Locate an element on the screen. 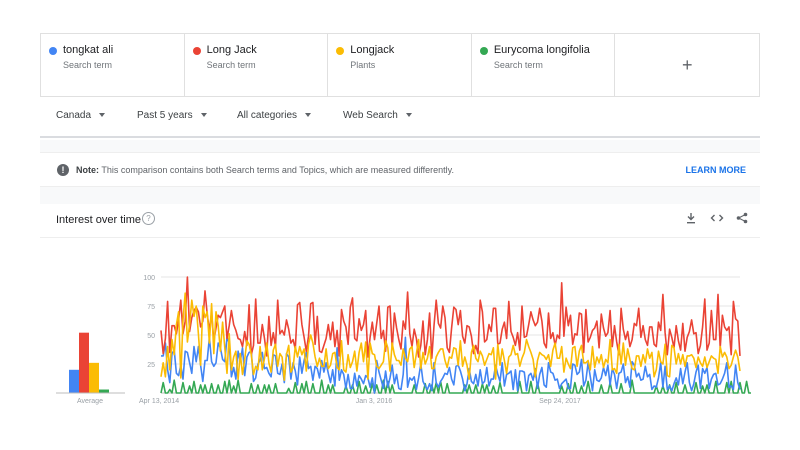 The height and width of the screenshot is (450, 800). category-label: All categories is located at coordinates (267, 115).